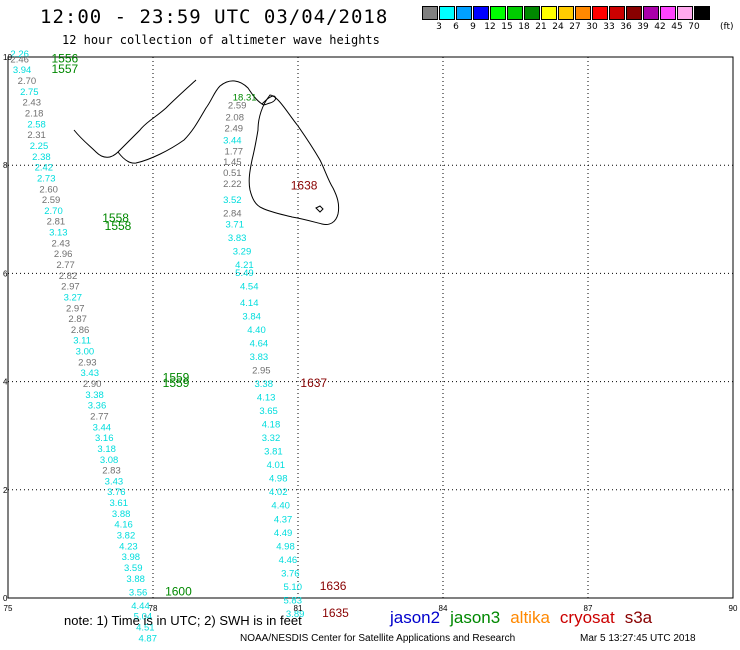  What do you see at coordinates (558, 27) in the screenshot?
I see `legend-label: 24` at bounding box center [558, 27].